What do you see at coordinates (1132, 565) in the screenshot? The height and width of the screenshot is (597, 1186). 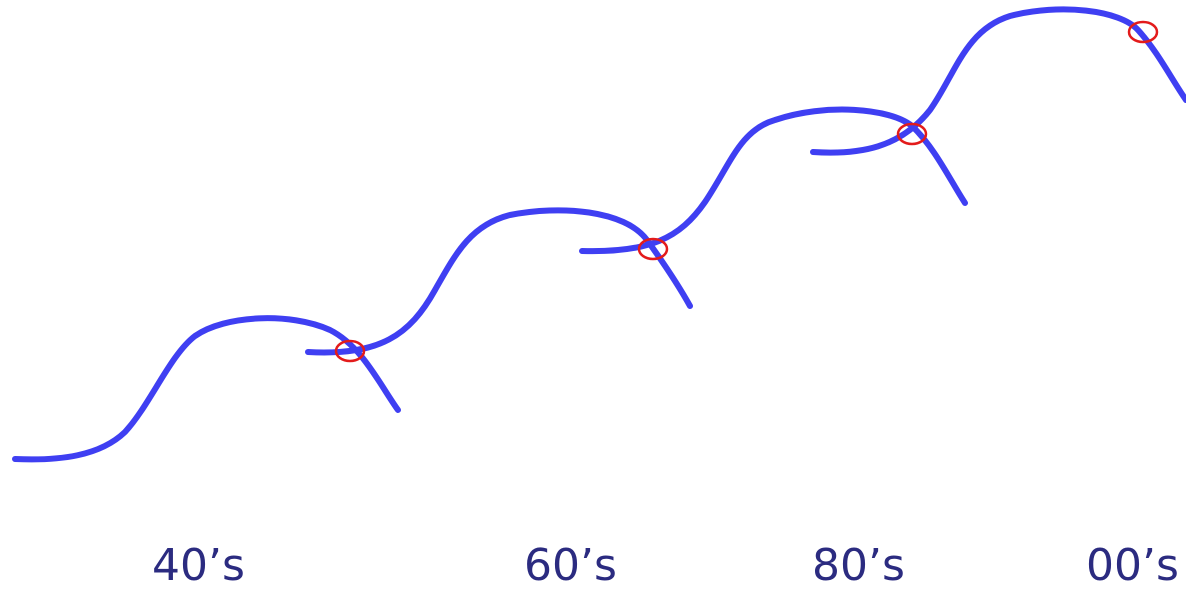 I see `era-label-00s: 00’s` at bounding box center [1132, 565].